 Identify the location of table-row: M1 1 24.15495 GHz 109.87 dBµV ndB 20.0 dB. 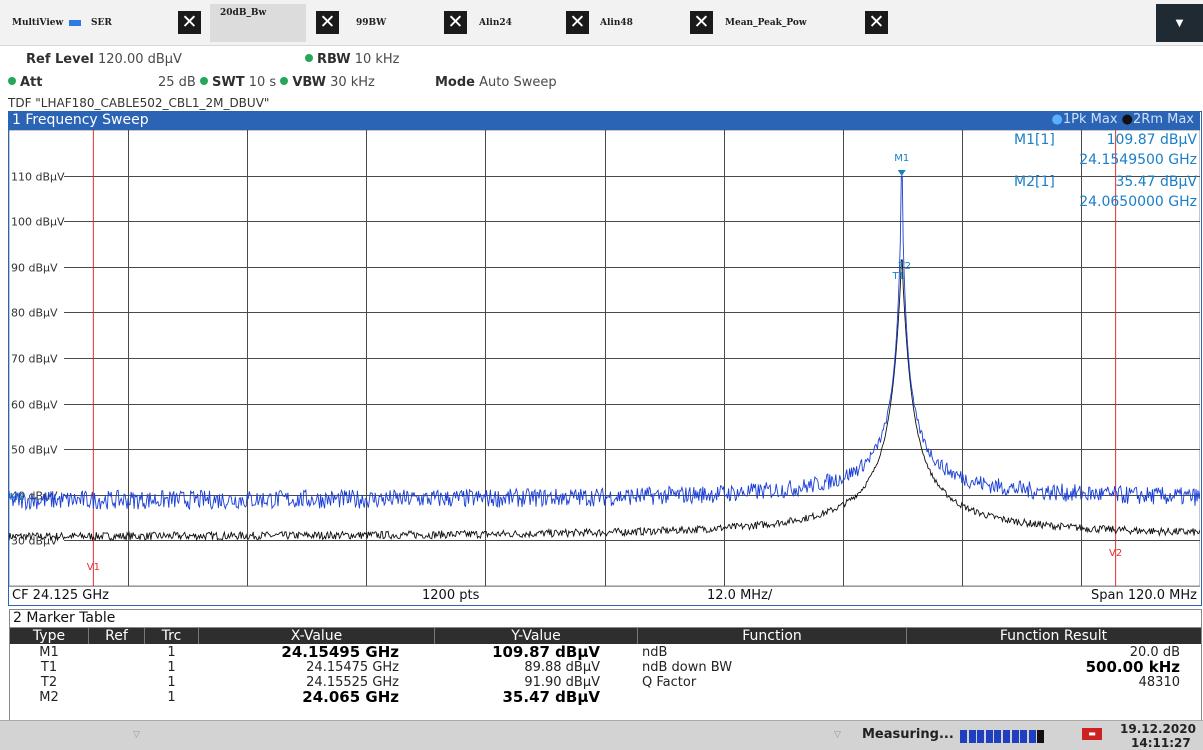
(605, 652).